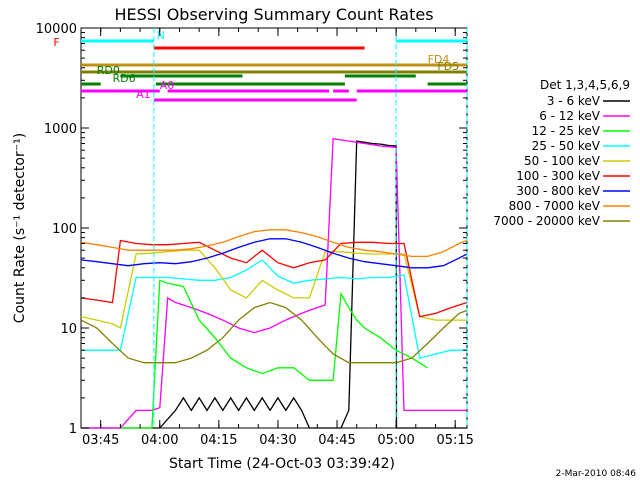 This screenshot has height=480, width=640. Describe the element at coordinates (454, 440) in the screenshot. I see `x-tick-label: 05:15` at that location.